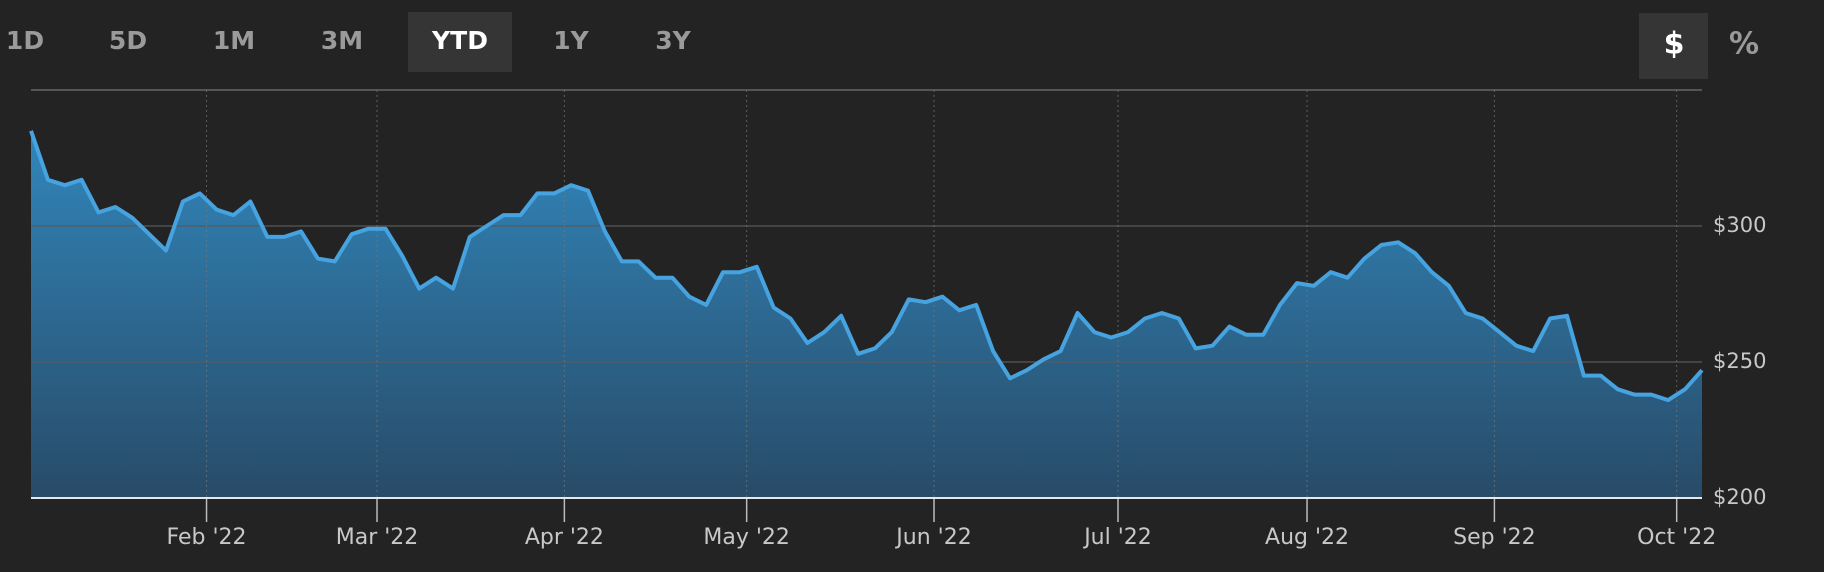  I want to click on range-button: YTD, so click(459, 40).